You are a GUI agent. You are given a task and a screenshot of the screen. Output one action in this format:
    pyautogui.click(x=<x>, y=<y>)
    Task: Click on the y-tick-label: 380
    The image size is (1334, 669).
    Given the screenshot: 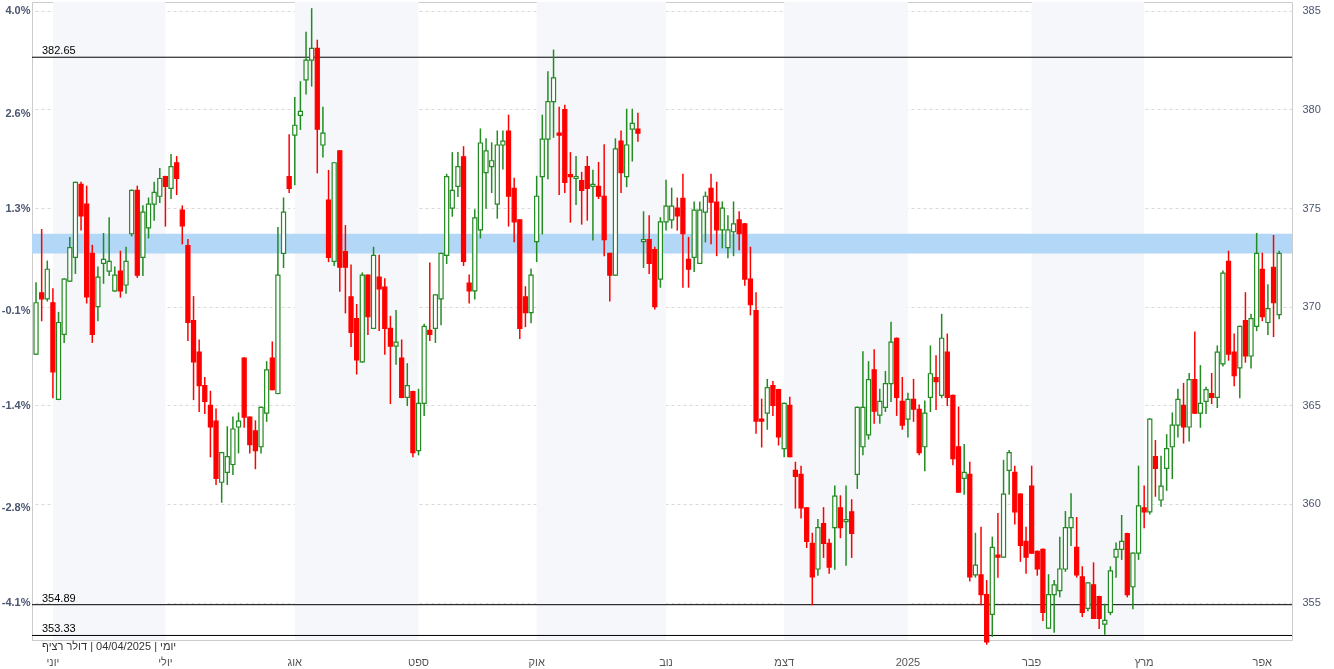 What is the action you would take?
    pyautogui.click(x=1311, y=108)
    